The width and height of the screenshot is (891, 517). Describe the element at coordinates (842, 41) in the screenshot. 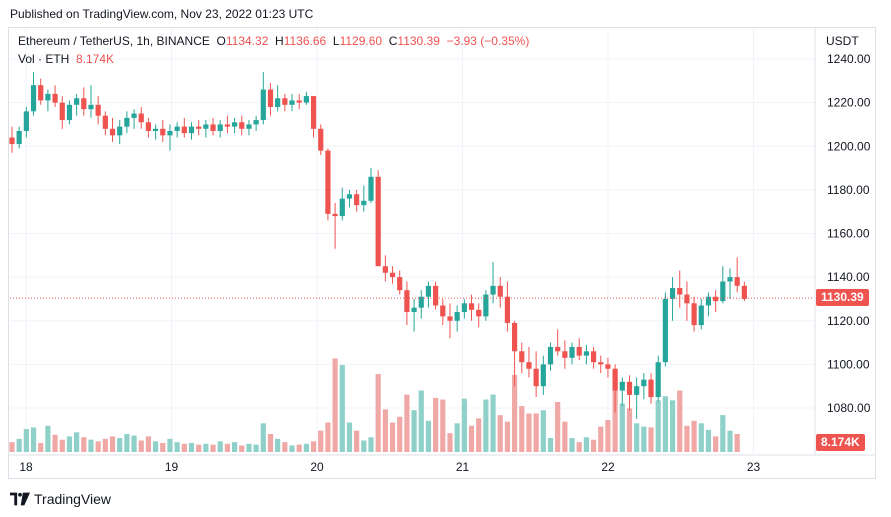

I see `currency-label: USDT` at that location.